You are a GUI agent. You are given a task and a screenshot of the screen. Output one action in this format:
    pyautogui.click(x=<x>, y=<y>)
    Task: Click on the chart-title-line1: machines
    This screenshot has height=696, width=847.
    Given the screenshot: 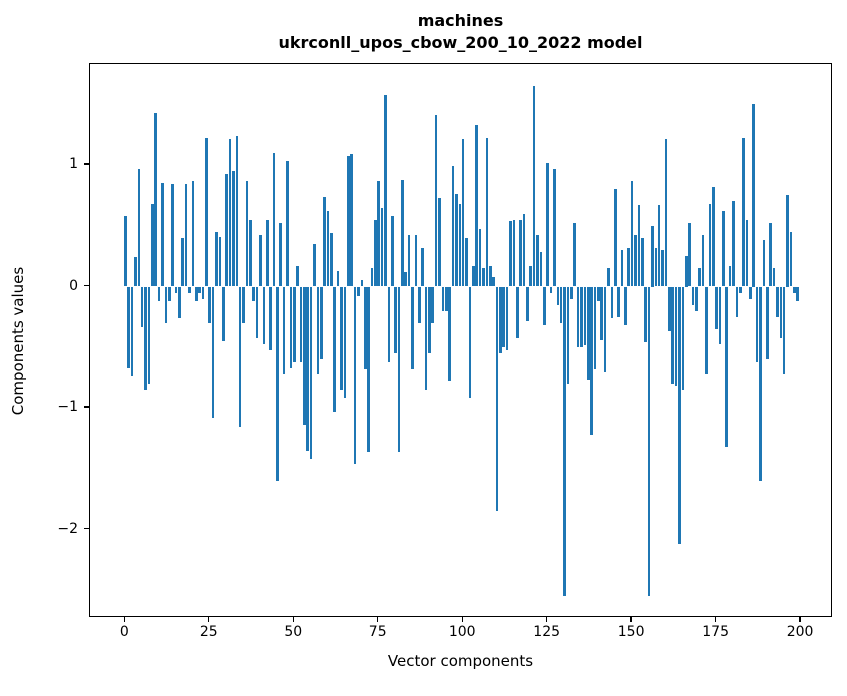 What is the action you would take?
    pyautogui.click(x=460, y=20)
    